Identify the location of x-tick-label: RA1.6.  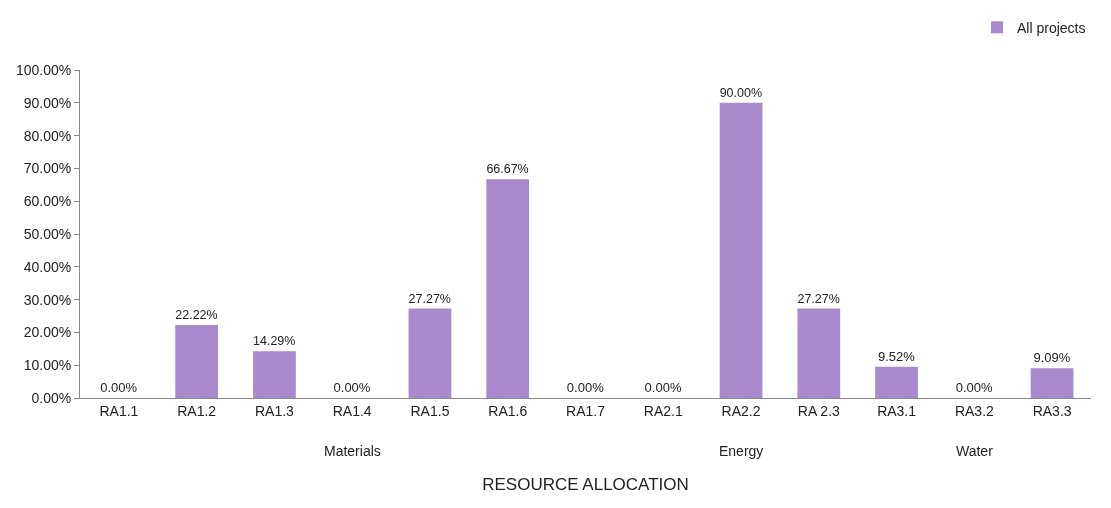
(508, 410).